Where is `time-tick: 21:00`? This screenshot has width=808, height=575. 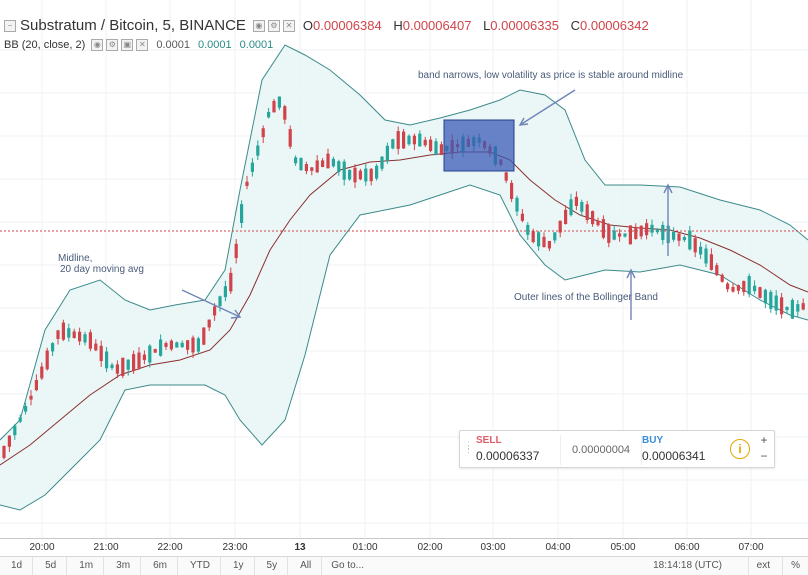
time-tick: 21:00 is located at coordinates (106, 547).